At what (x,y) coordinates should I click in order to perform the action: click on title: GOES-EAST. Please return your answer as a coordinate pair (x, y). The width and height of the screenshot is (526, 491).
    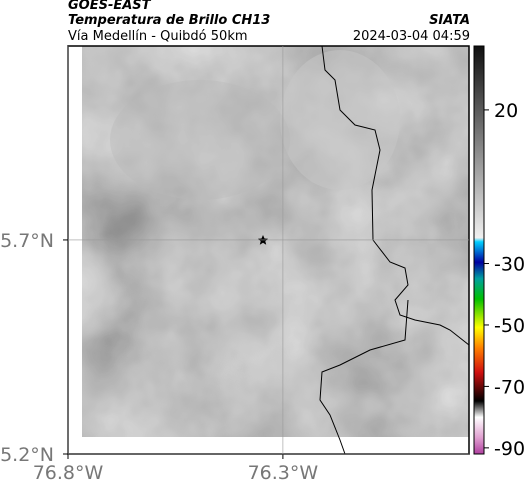
    Looking at the image, I should click on (110, 6).